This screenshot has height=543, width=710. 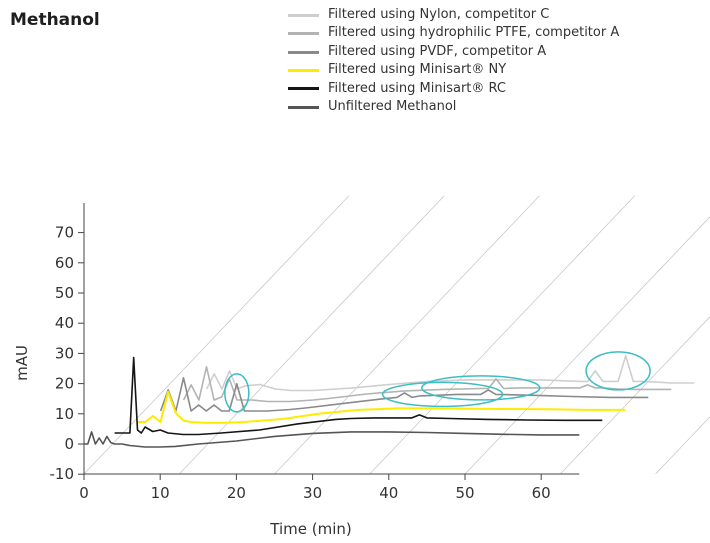 What do you see at coordinates (464, 493) in the screenshot?
I see `x-tick-label: 50` at bounding box center [464, 493].